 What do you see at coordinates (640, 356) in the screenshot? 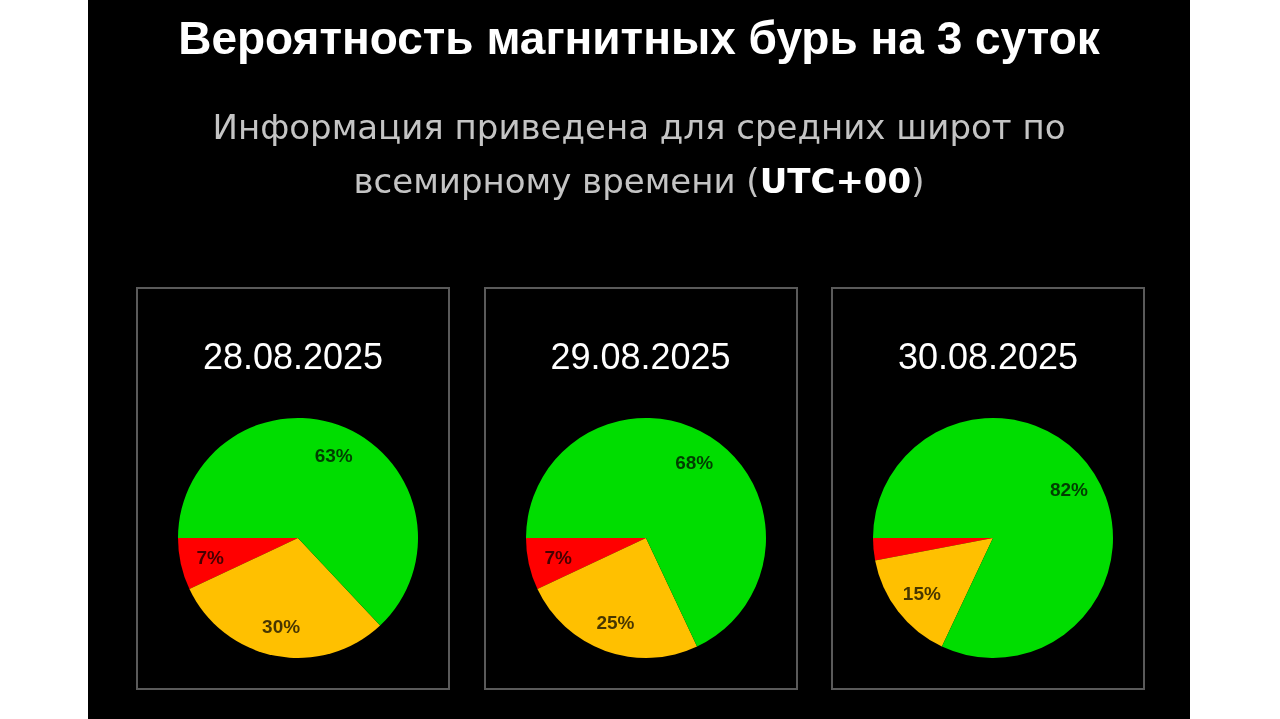
I see `chart-title: 29.08.2025` at bounding box center [640, 356].